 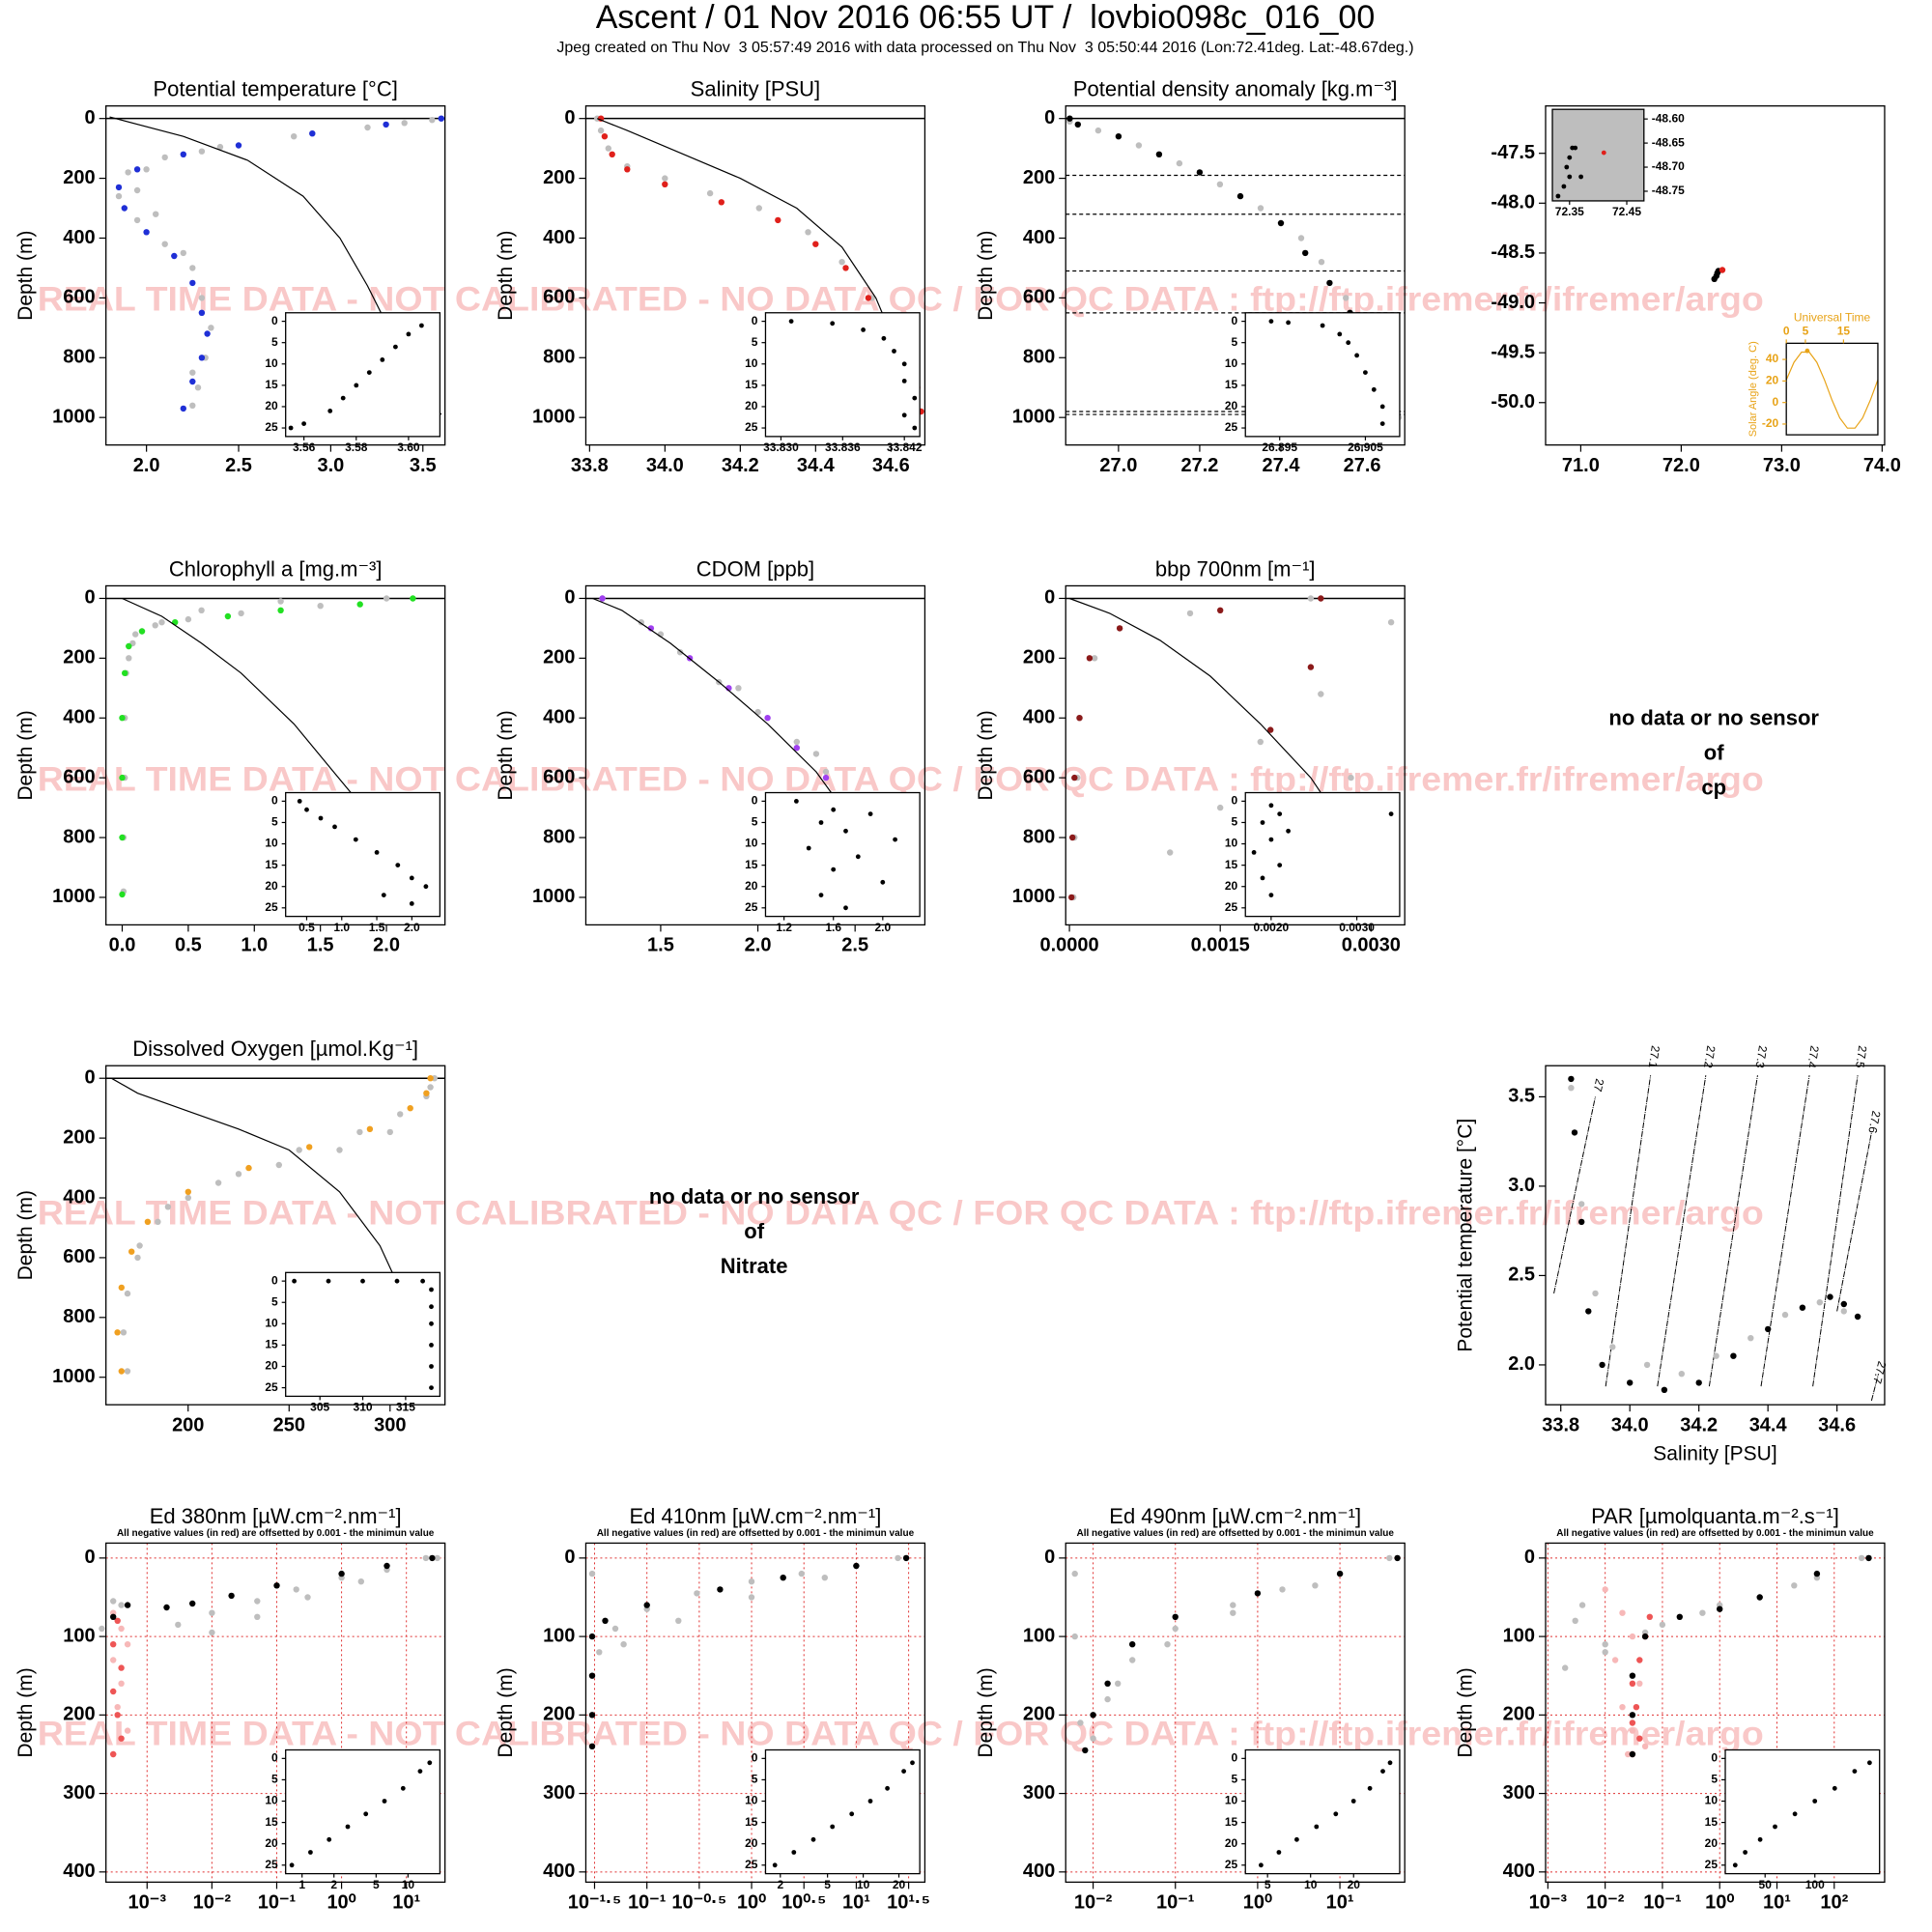 What do you see at coordinates (595, 1903) in the screenshot?
I see `x-tick-label: 10⁻¹·⁵` at bounding box center [595, 1903].